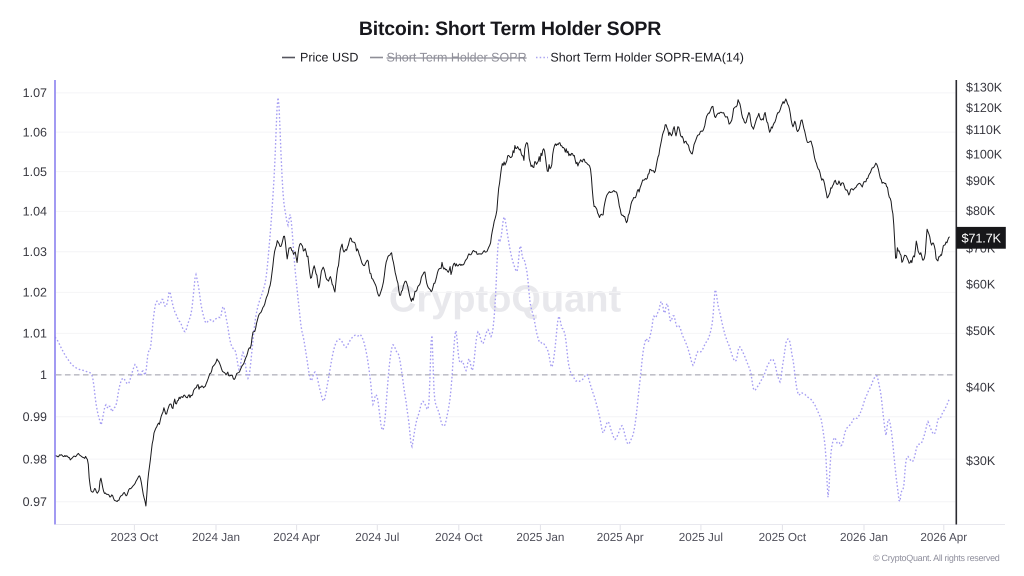 This screenshot has height=576, width=1024. What do you see at coordinates (981, 211) in the screenshot?
I see `svg-text: $80K` at bounding box center [981, 211].